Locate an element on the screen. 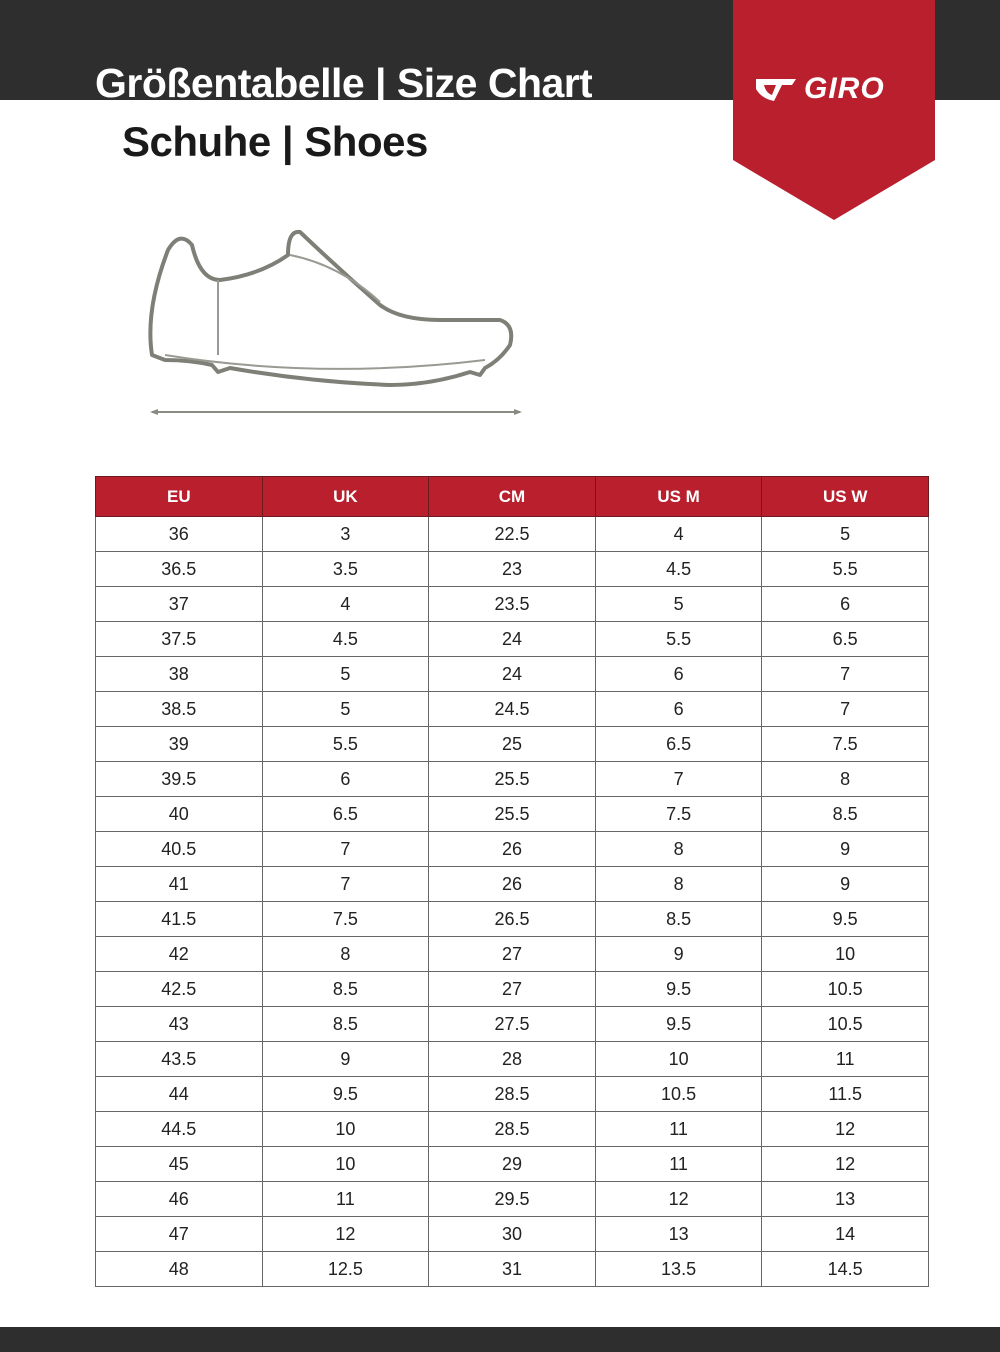 This screenshot has width=1000, height=1352. column-header: US W is located at coordinates (845, 496).